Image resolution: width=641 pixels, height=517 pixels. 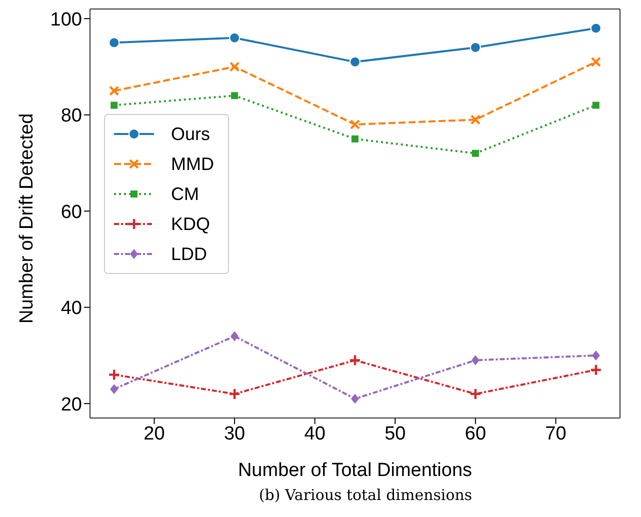 I want to click on x-tick-label: 70, so click(x=555, y=433).